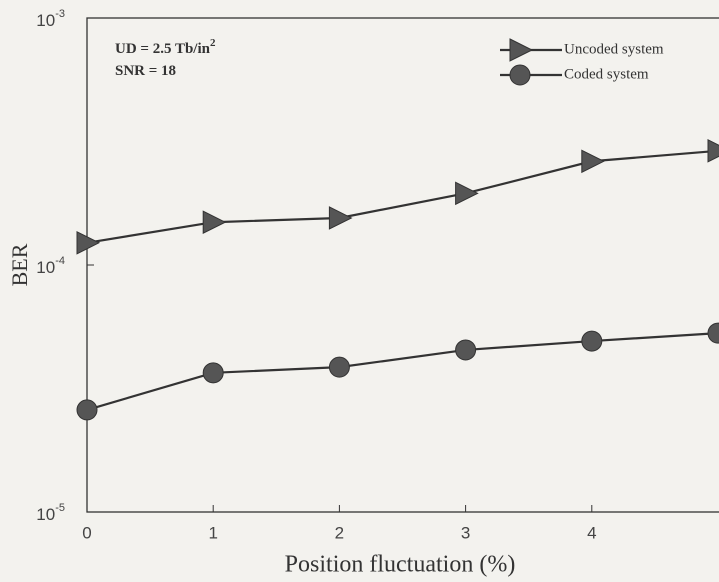  I want to click on legend-label: Uncoded system, so click(614, 49).